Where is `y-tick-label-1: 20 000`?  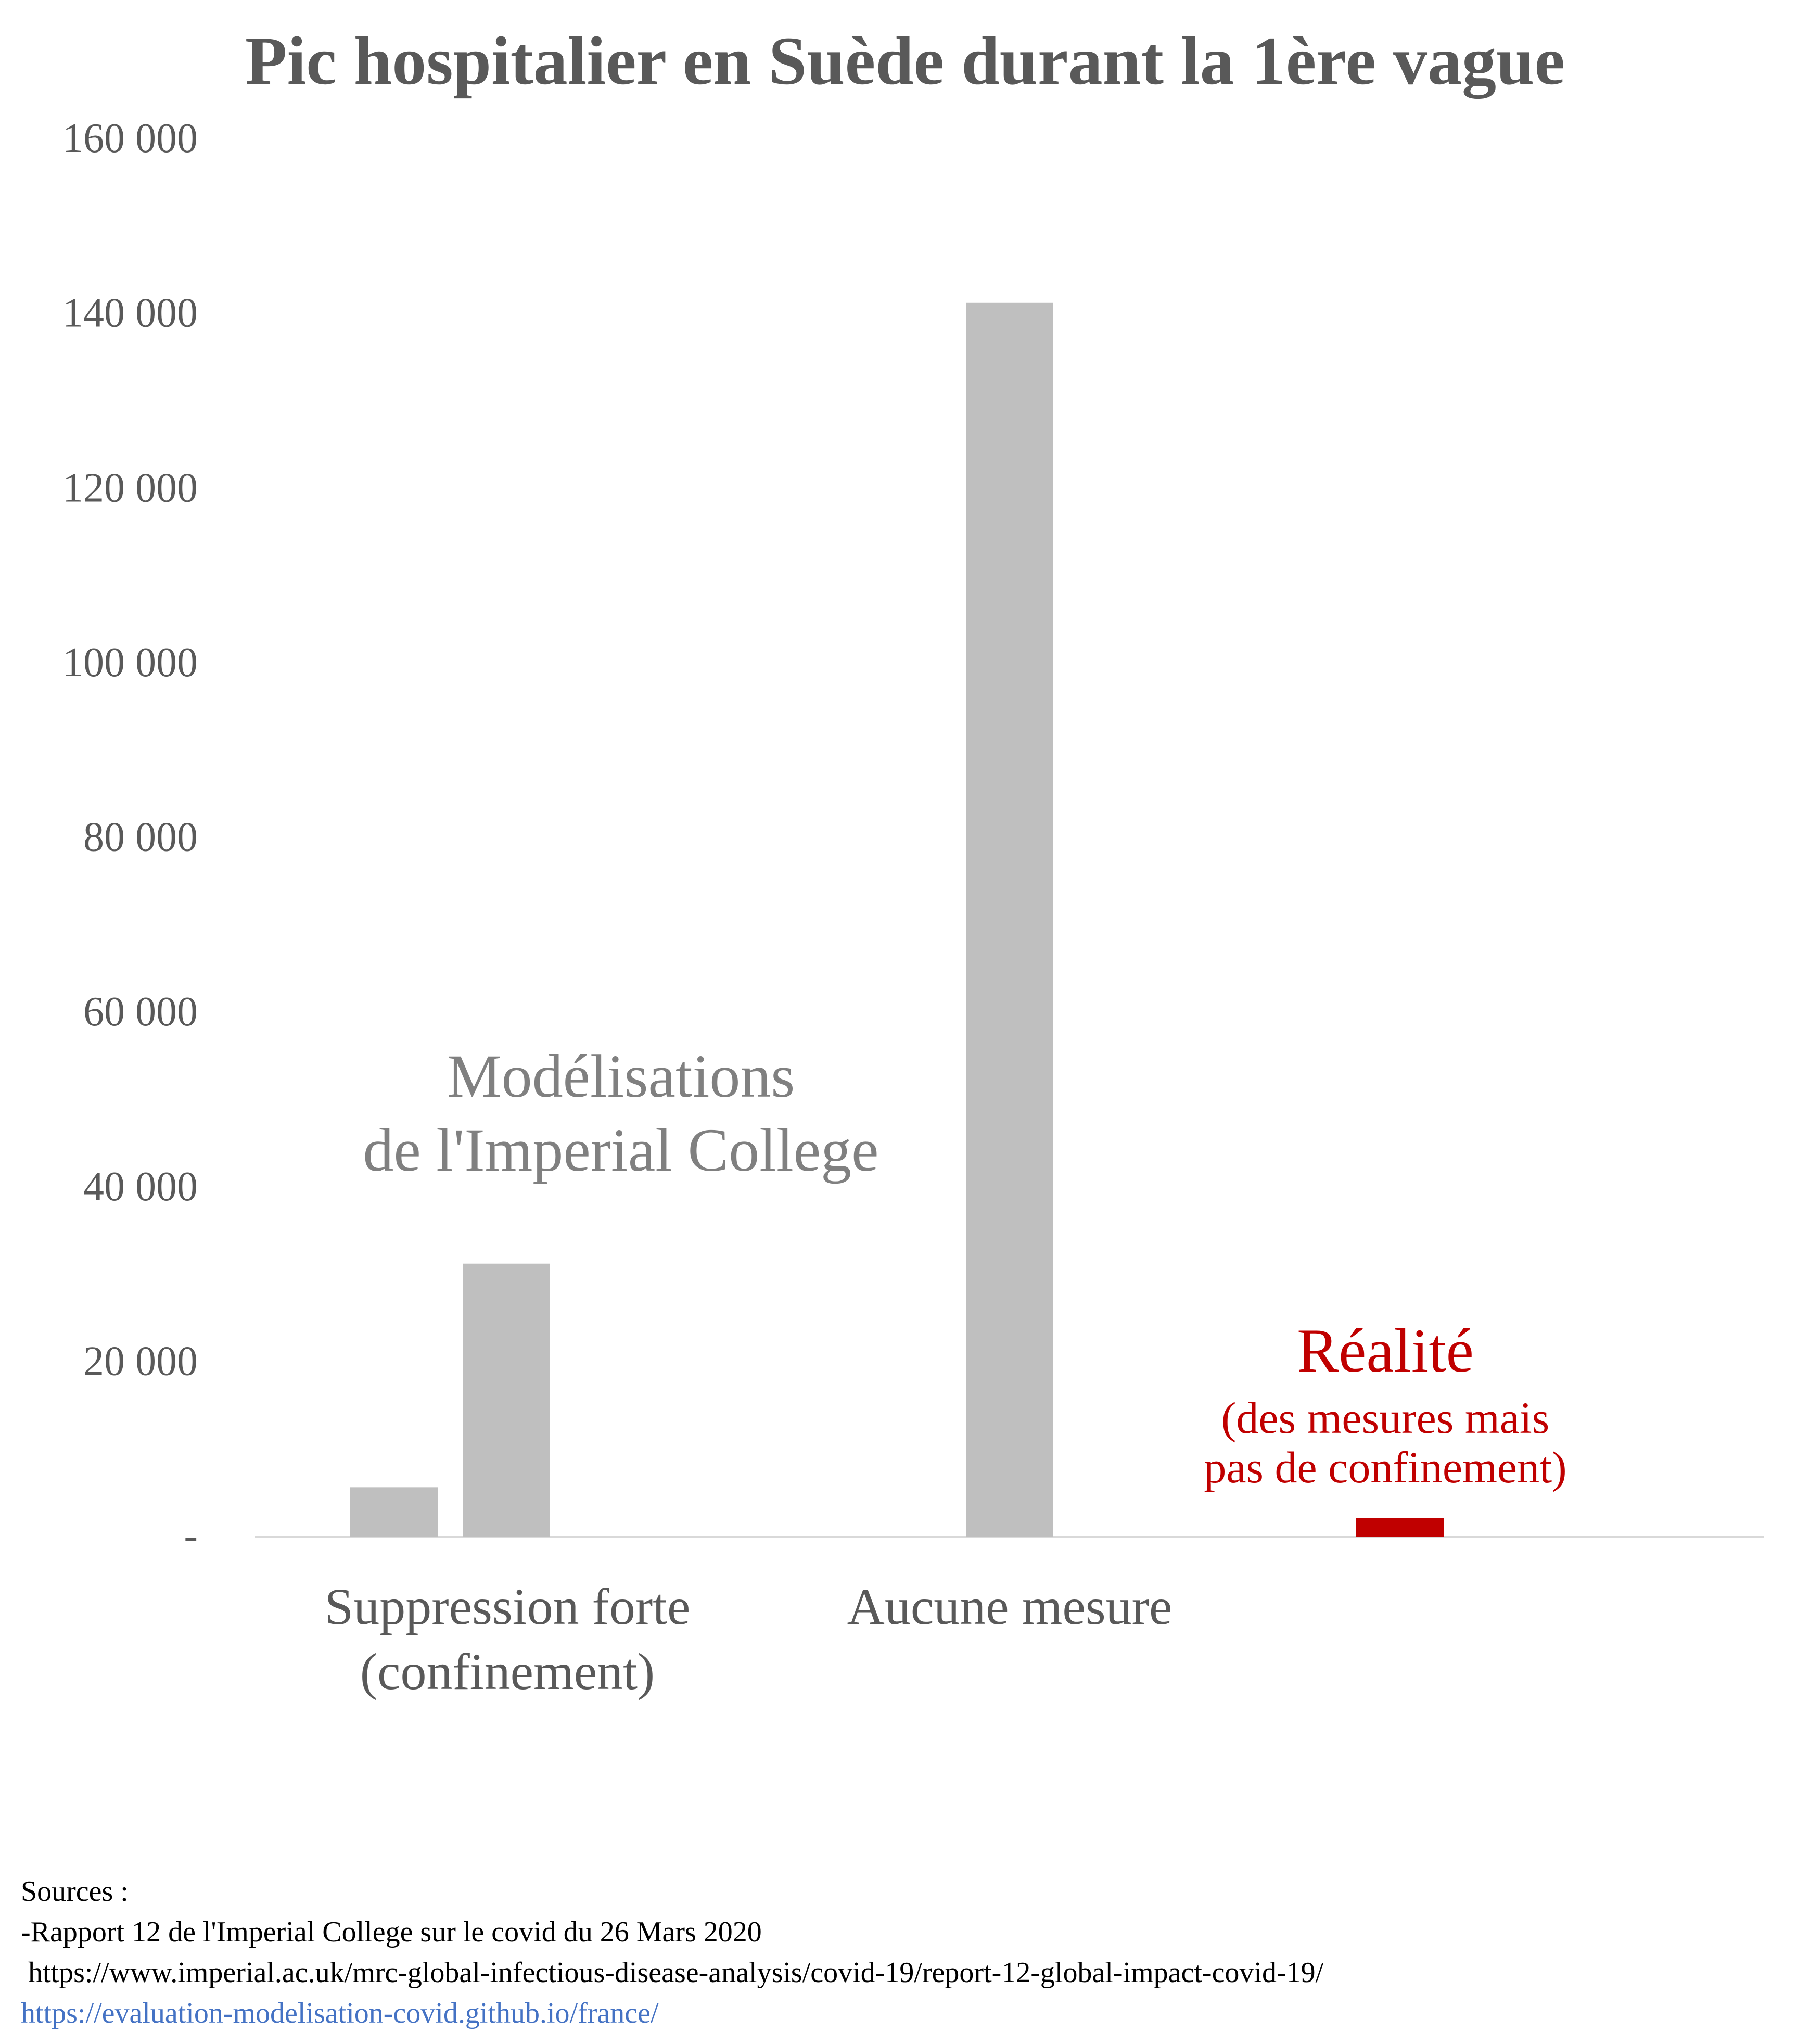
y-tick-label-1: 20 000 is located at coordinates (141, 1361).